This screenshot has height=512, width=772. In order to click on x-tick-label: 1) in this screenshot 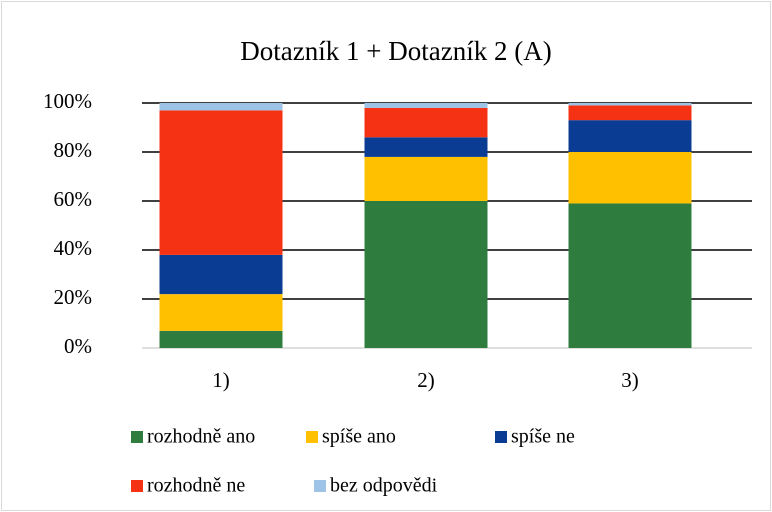, I will do `click(221, 380)`.